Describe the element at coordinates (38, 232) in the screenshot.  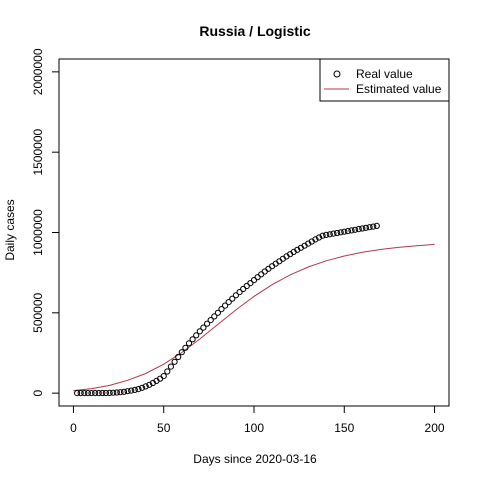
I see `y-tick-label: 1000000` at that location.